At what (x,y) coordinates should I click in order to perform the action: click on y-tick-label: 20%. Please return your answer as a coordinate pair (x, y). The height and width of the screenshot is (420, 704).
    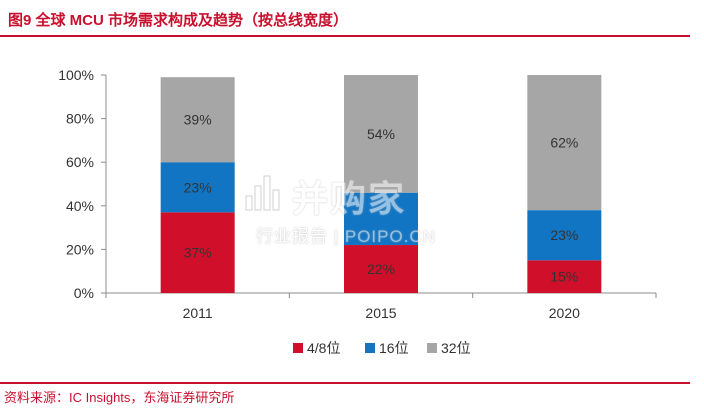
    Looking at the image, I should click on (80, 249).